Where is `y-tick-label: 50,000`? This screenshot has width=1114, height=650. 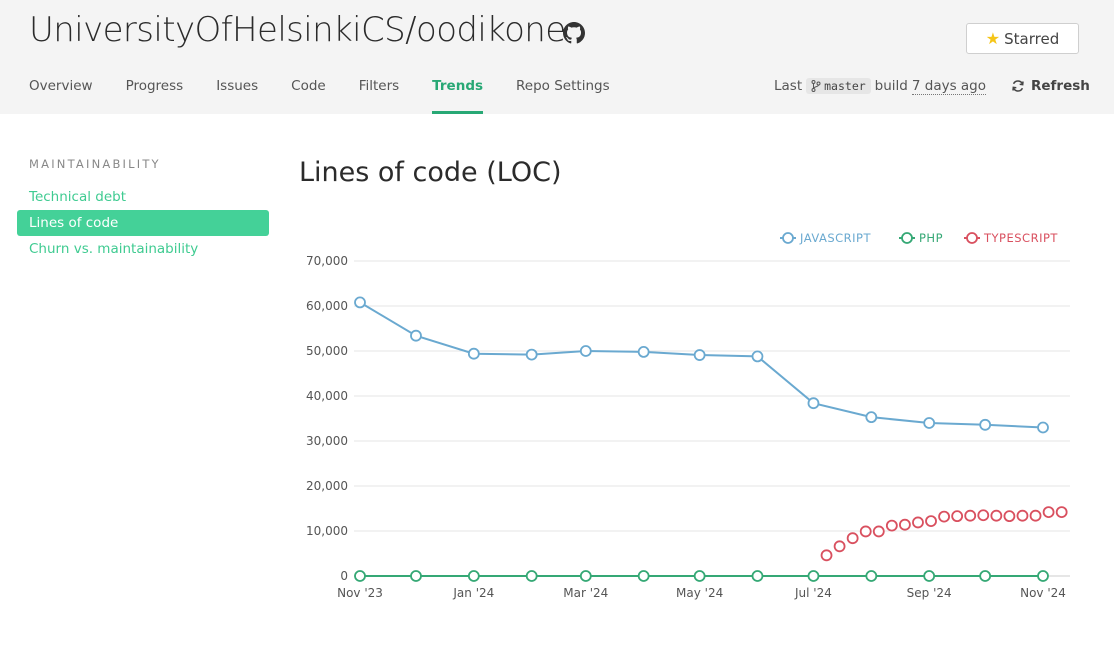 y-tick-label: 50,000 is located at coordinates (327, 351).